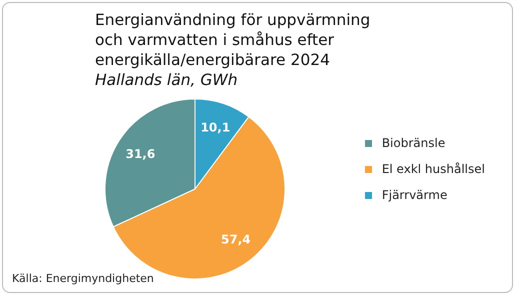  Describe the element at coordinates (233, 40) in the screenshot. I see `chart-title: Energianvändning för uppvärmning och varmvatten i småhus efter energikälla/energibärare 2024` at that location.